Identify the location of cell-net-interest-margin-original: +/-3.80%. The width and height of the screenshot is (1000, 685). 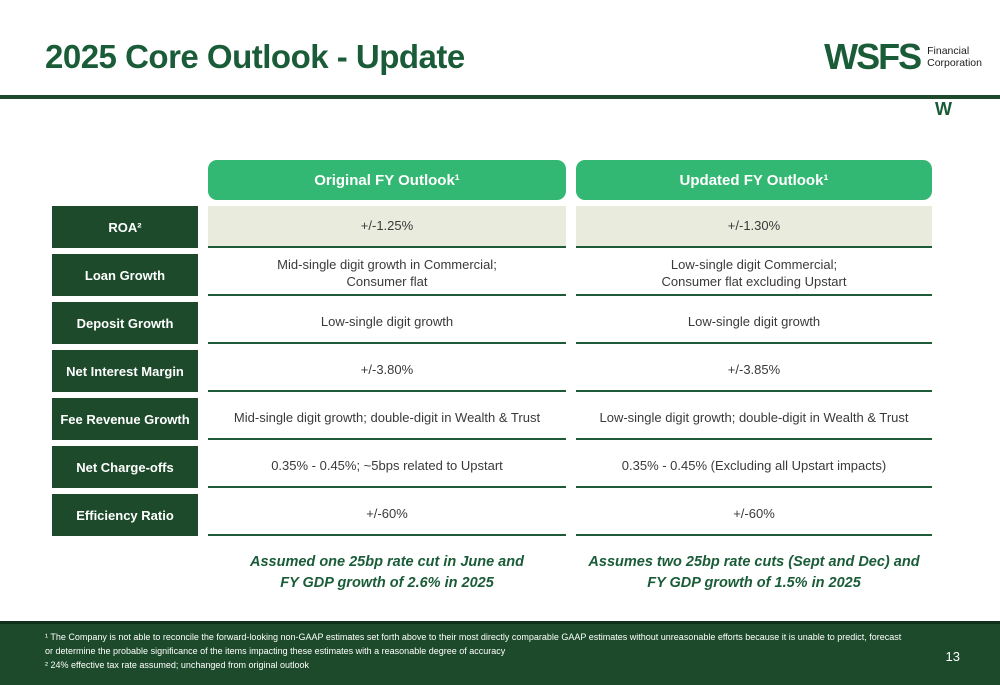
(387, 371).